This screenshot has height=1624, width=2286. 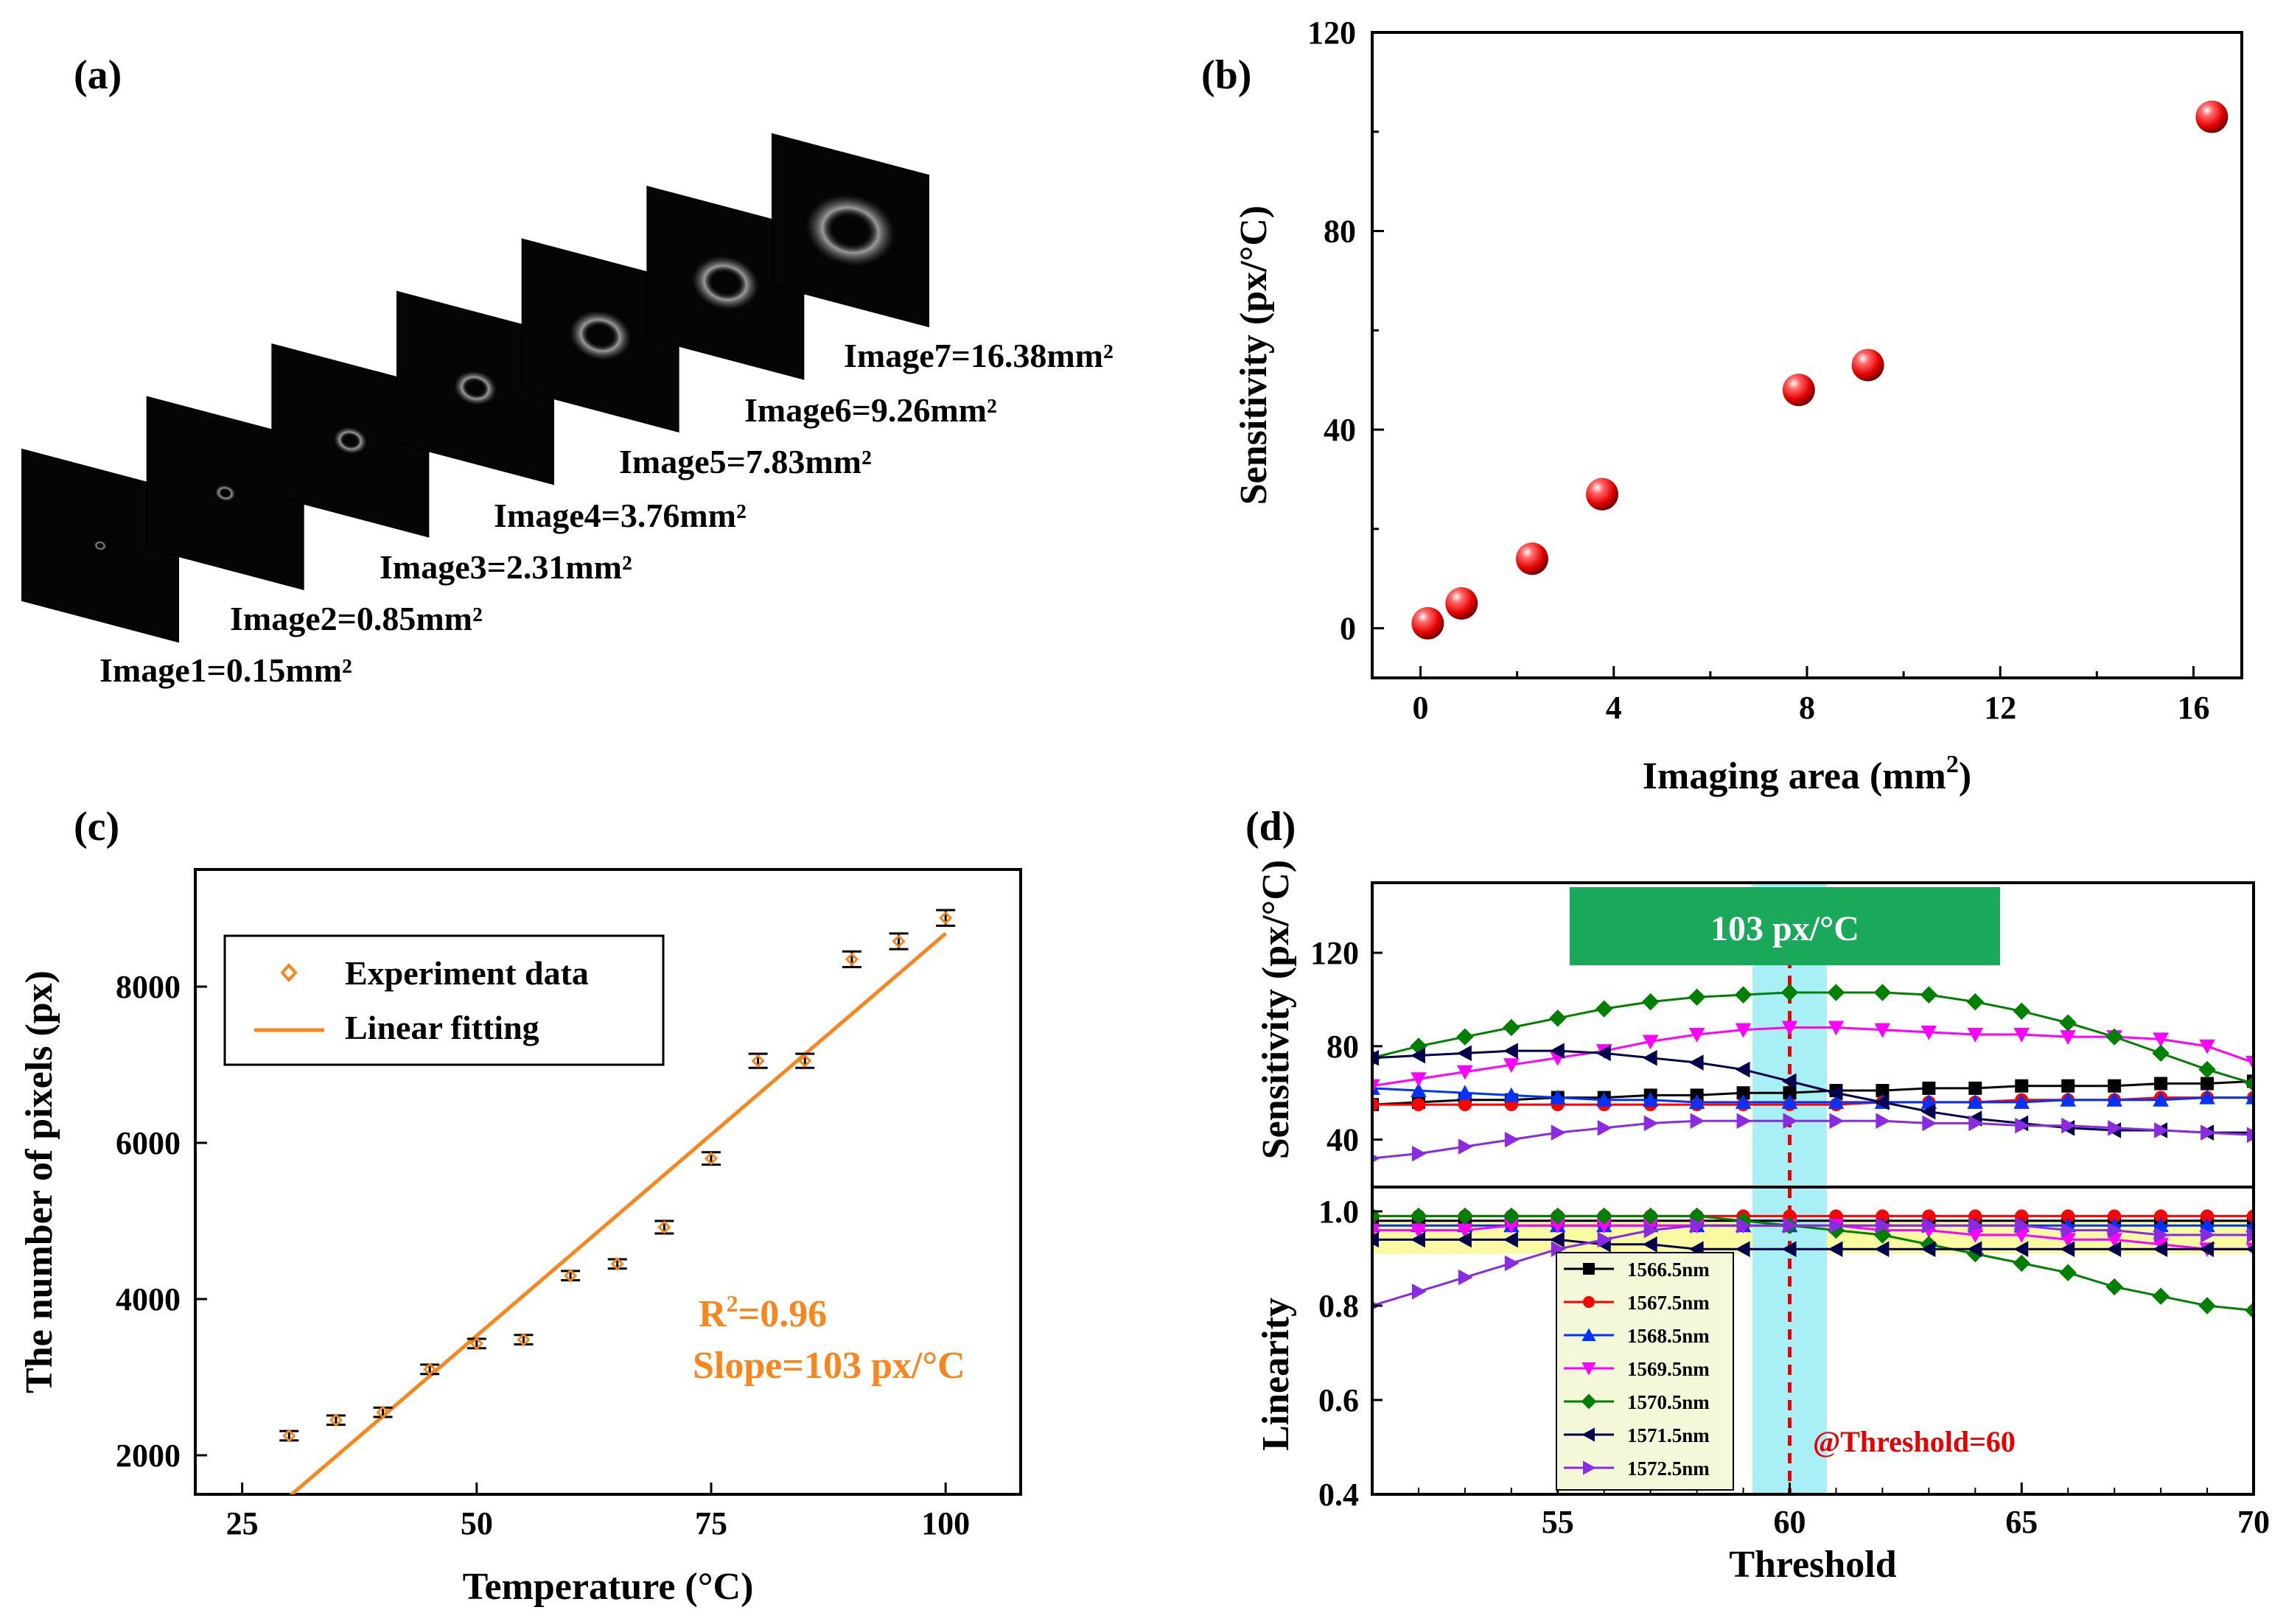 What do you see at coordinates (350, 440) in the screenshot?
I see `image-3-ring` at bounding box center [350, 440].